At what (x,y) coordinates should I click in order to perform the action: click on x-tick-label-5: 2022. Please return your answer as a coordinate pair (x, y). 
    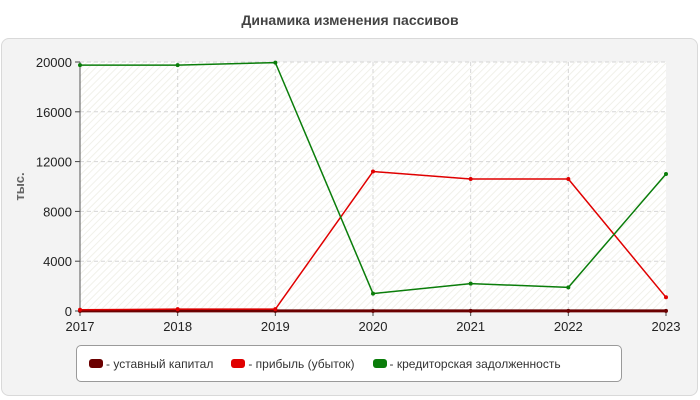
    Looking at the image, I should click on (568, 326).